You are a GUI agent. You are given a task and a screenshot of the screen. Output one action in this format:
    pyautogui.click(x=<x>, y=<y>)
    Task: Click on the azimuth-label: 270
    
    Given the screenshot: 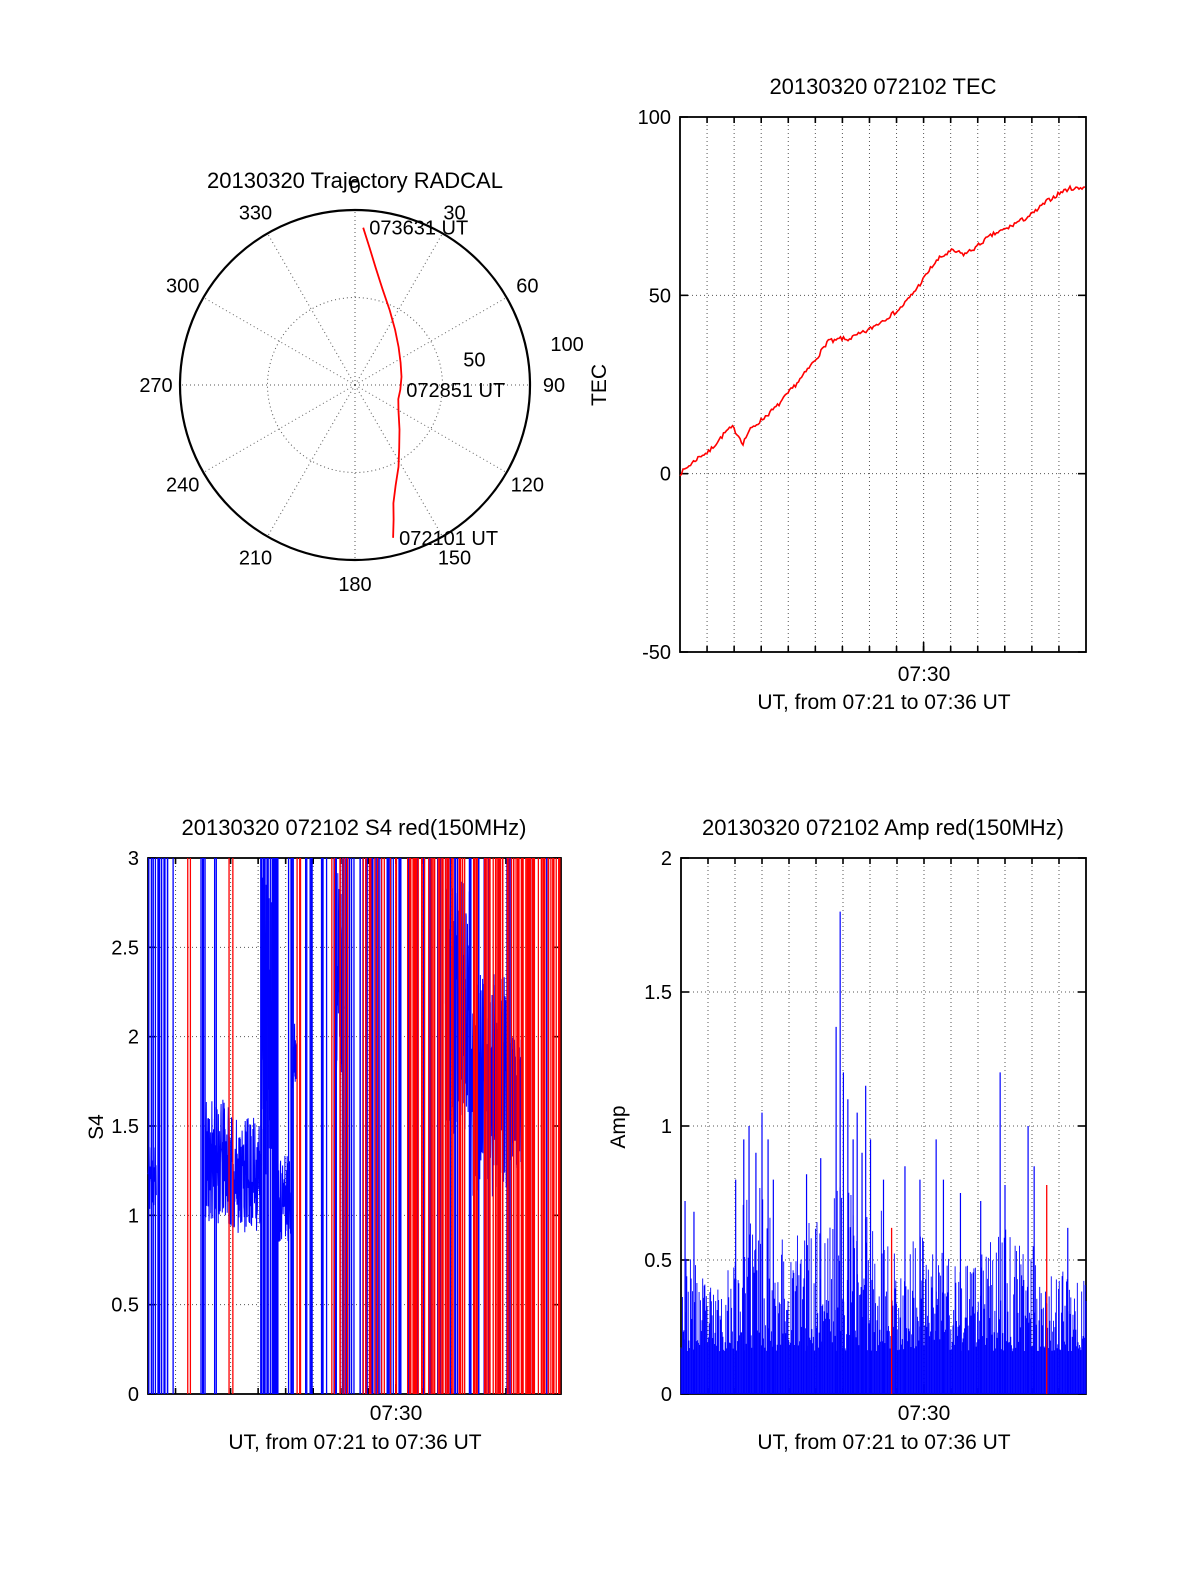 What is the action you would take?
    pyautogui.click(x=155, y=386)
    